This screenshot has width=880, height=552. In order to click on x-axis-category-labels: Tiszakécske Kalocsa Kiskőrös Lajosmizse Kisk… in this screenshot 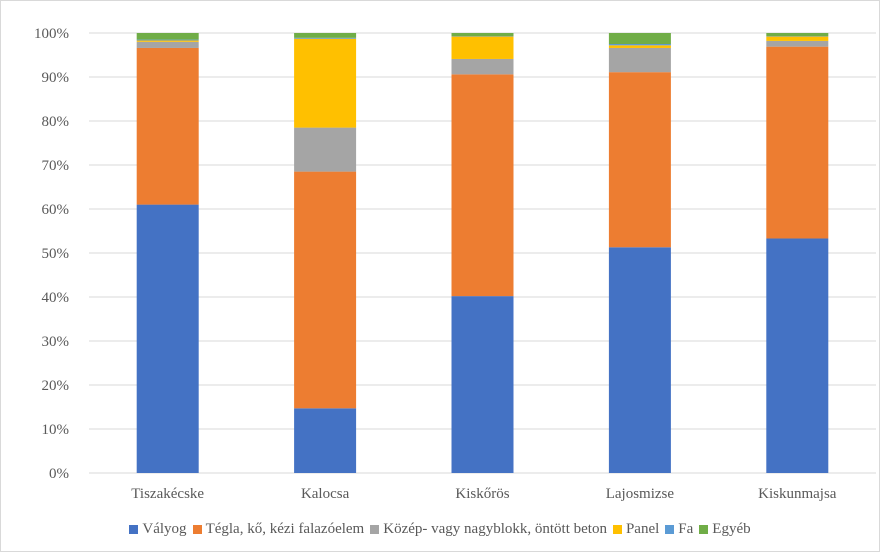, I will do `click(483, 494)`.